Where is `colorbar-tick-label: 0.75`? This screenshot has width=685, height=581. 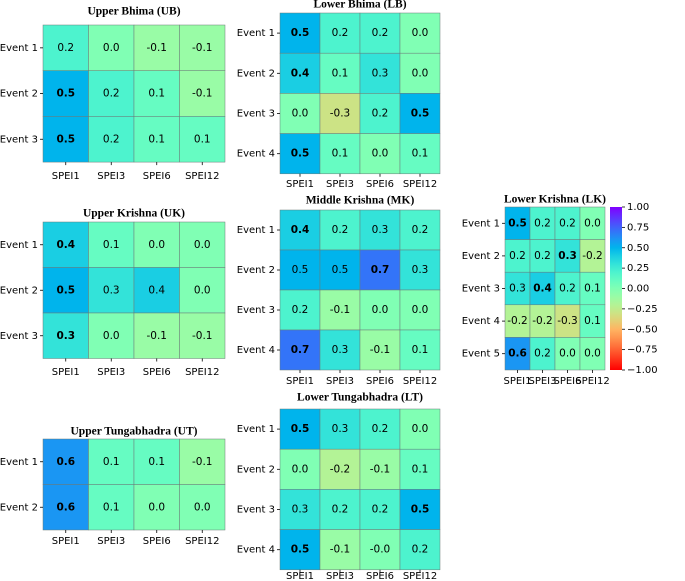 colorbar-tick-label: 0.75 is located at coordinates (638, 227).